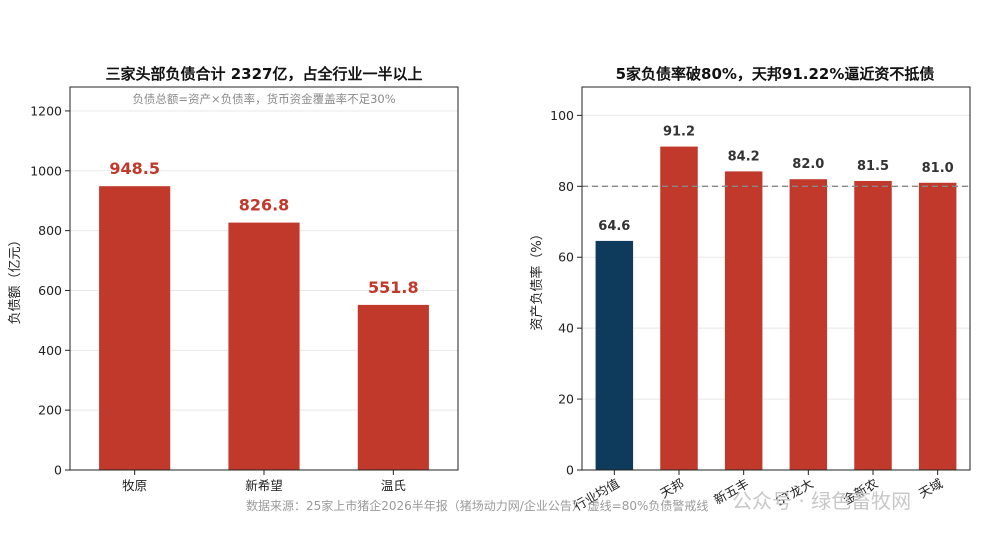 This screenshot has width=1000, height=540. What do you see at coordinates (393, 485) in the screenshot?
I see `x-tick-label: 温氏` at bounding box center [393, 485].